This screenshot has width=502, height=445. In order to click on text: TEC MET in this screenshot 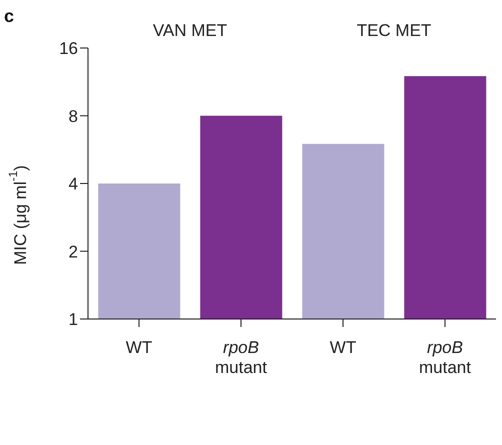, I will do `click(394, 30)`.